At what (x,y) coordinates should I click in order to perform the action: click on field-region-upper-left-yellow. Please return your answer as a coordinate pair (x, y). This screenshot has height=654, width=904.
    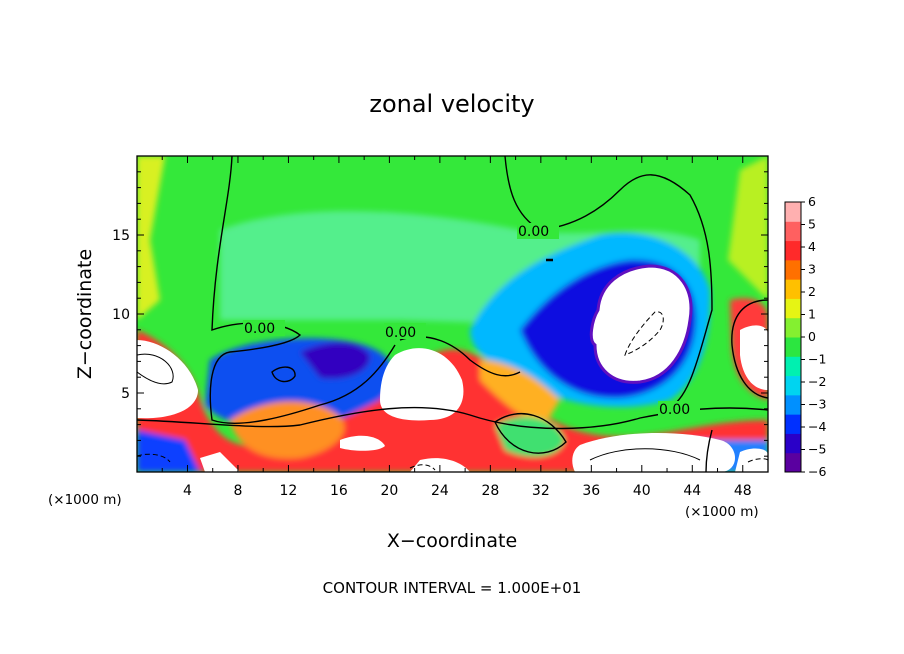
    Looking at the image, I should click on (151, 238).